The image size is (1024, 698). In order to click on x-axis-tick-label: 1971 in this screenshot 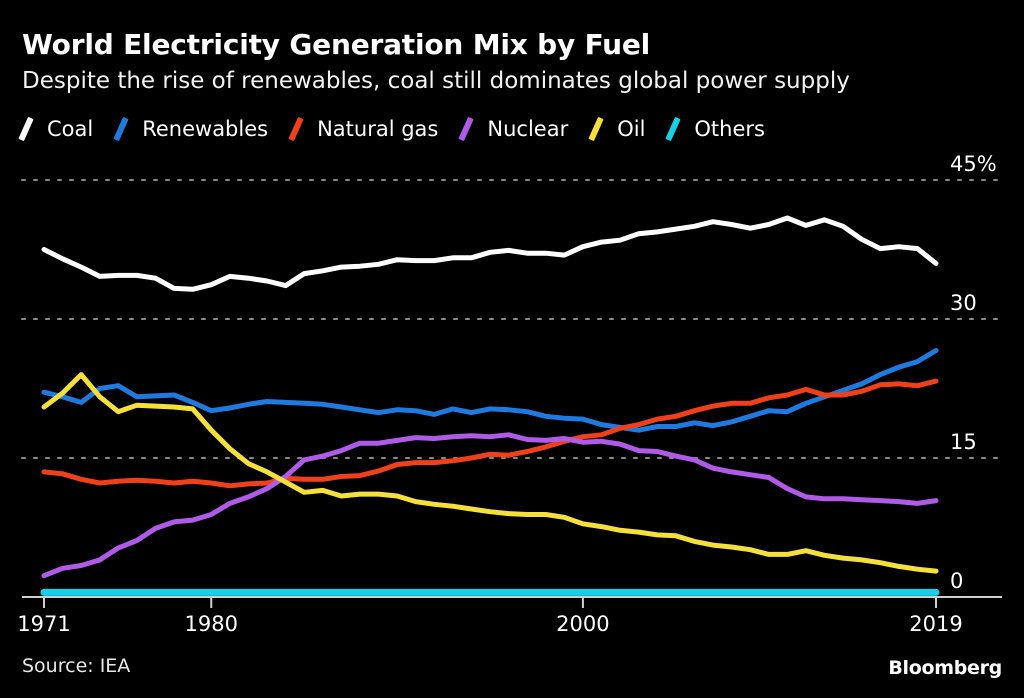, I will do `click(44, 624)`.